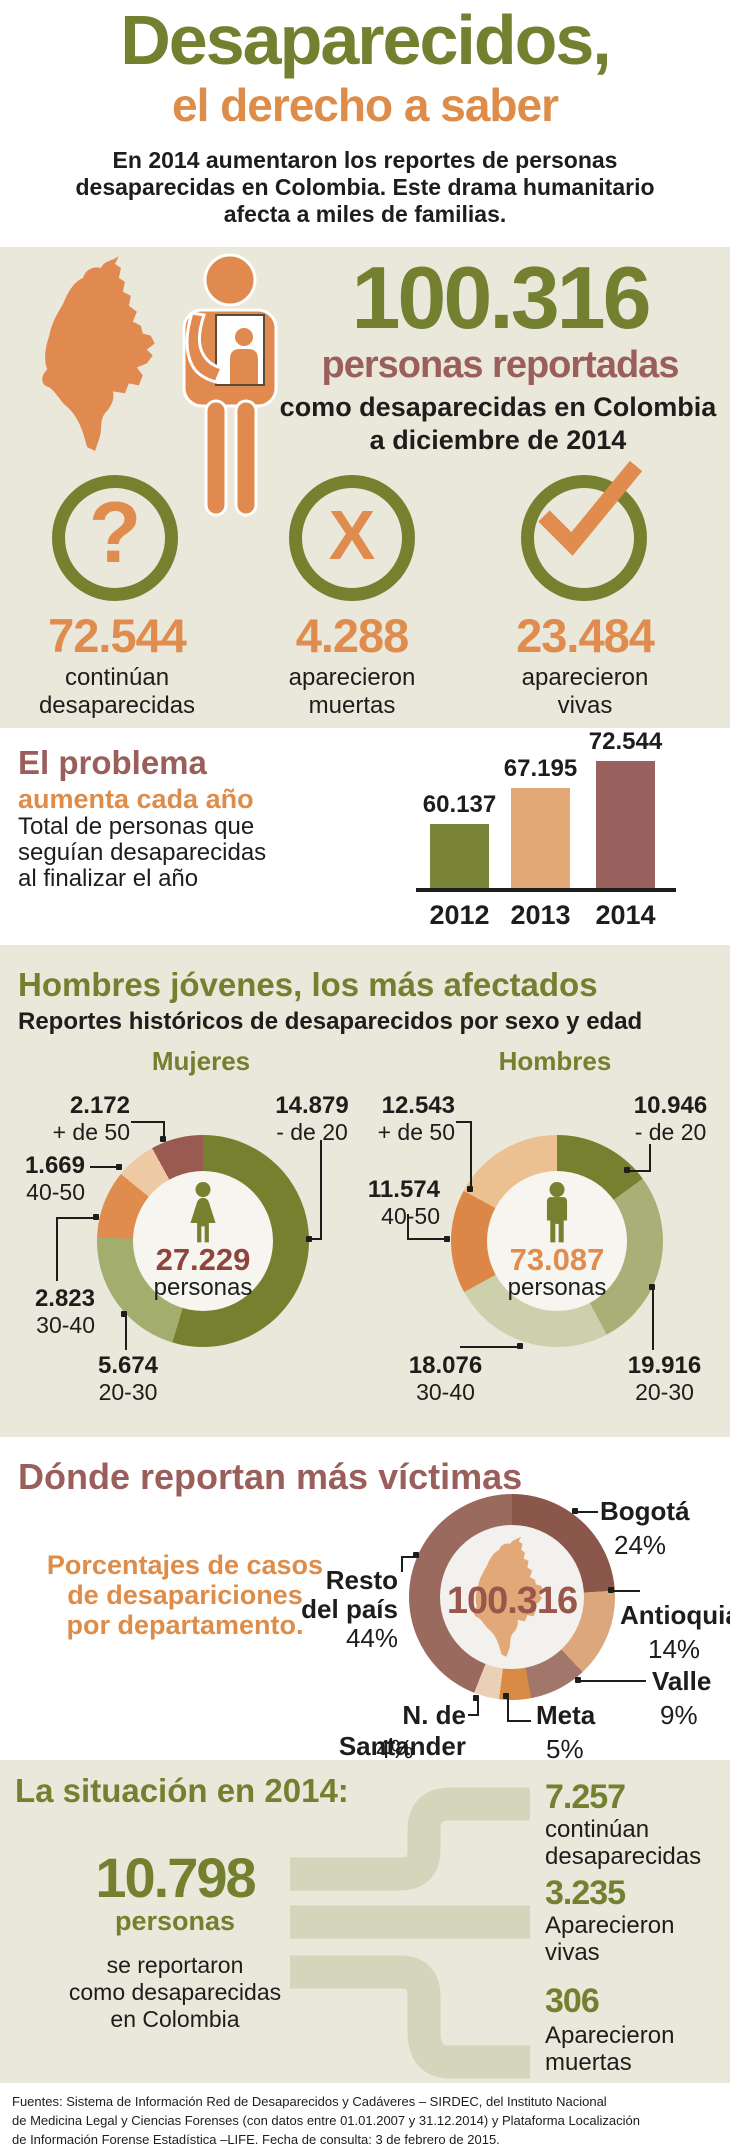 The image size is (730, 2154). I want to click on colombia-map-small-icon, so click(508, 1596).